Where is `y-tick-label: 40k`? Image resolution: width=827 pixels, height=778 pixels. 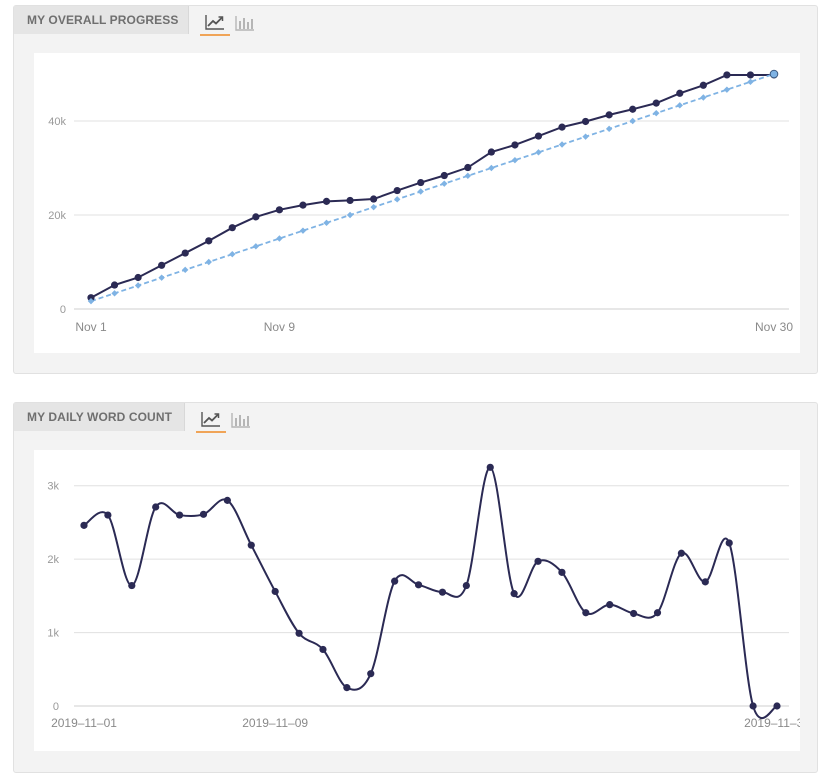 y-tick-label: 40k is located at coordinates (57, 122).